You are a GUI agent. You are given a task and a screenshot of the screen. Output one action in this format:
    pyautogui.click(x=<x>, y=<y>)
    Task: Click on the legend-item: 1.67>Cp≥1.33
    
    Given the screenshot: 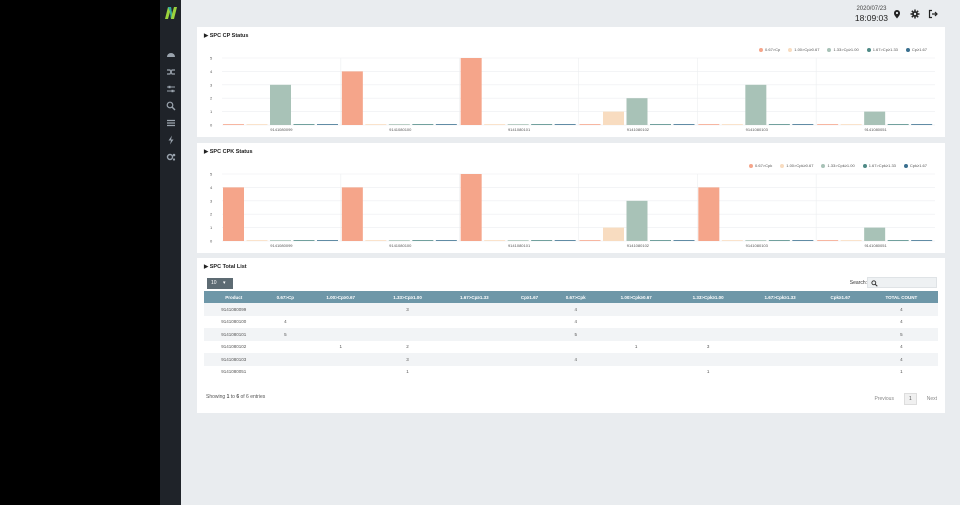 What is the action you would take?
    pyautogui.click(x=882, y=49)
    